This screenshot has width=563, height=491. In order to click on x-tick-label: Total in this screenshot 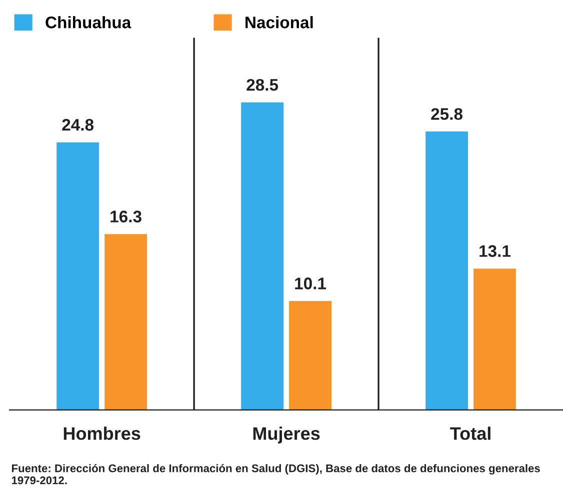, I will do `click(470, 433)`.